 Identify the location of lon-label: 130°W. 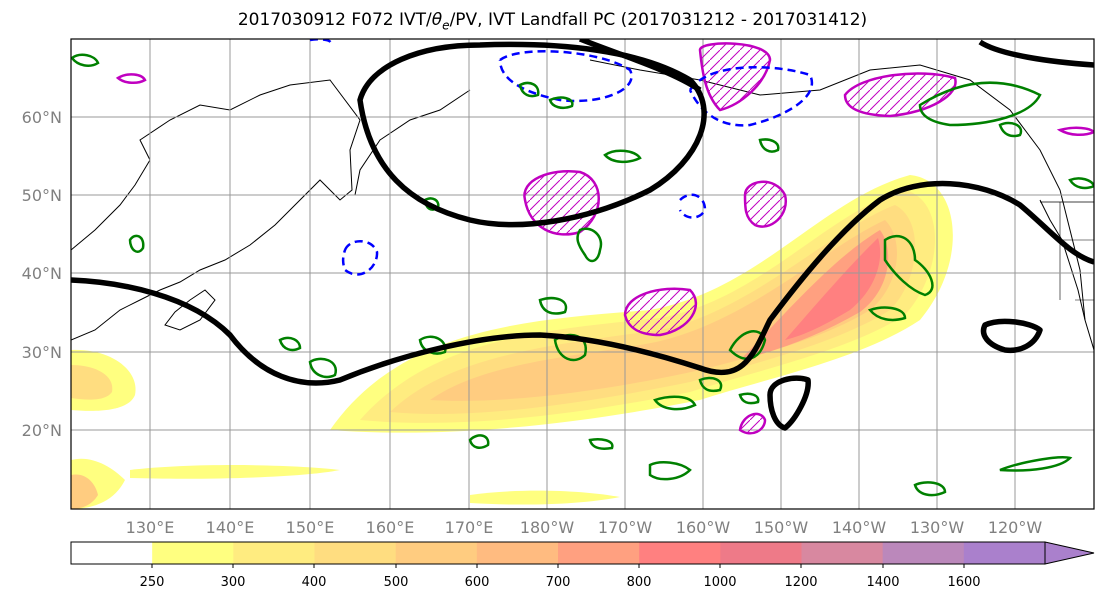
(937, 527).